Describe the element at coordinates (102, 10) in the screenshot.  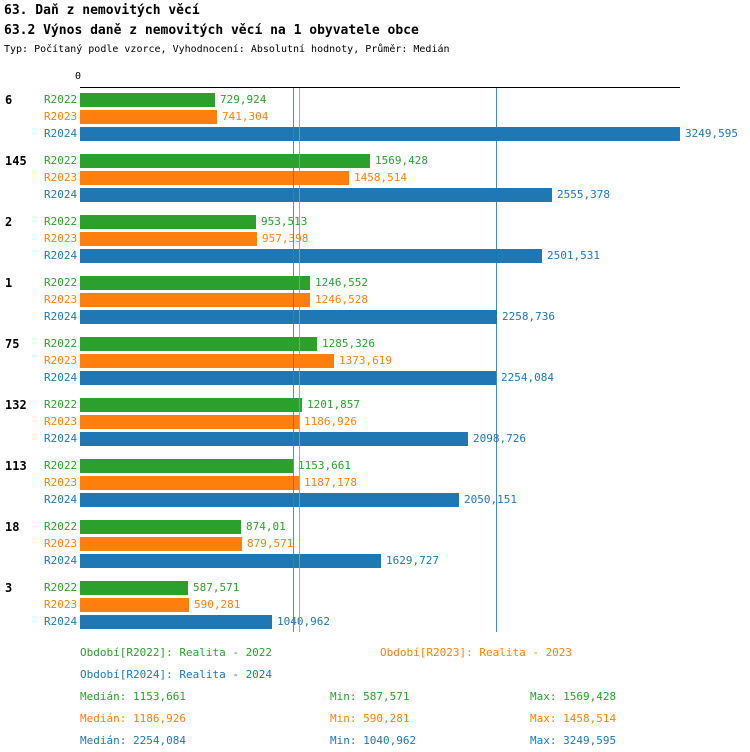
I see `report-title: 63. Daň z nemovitých věcí` at that location.